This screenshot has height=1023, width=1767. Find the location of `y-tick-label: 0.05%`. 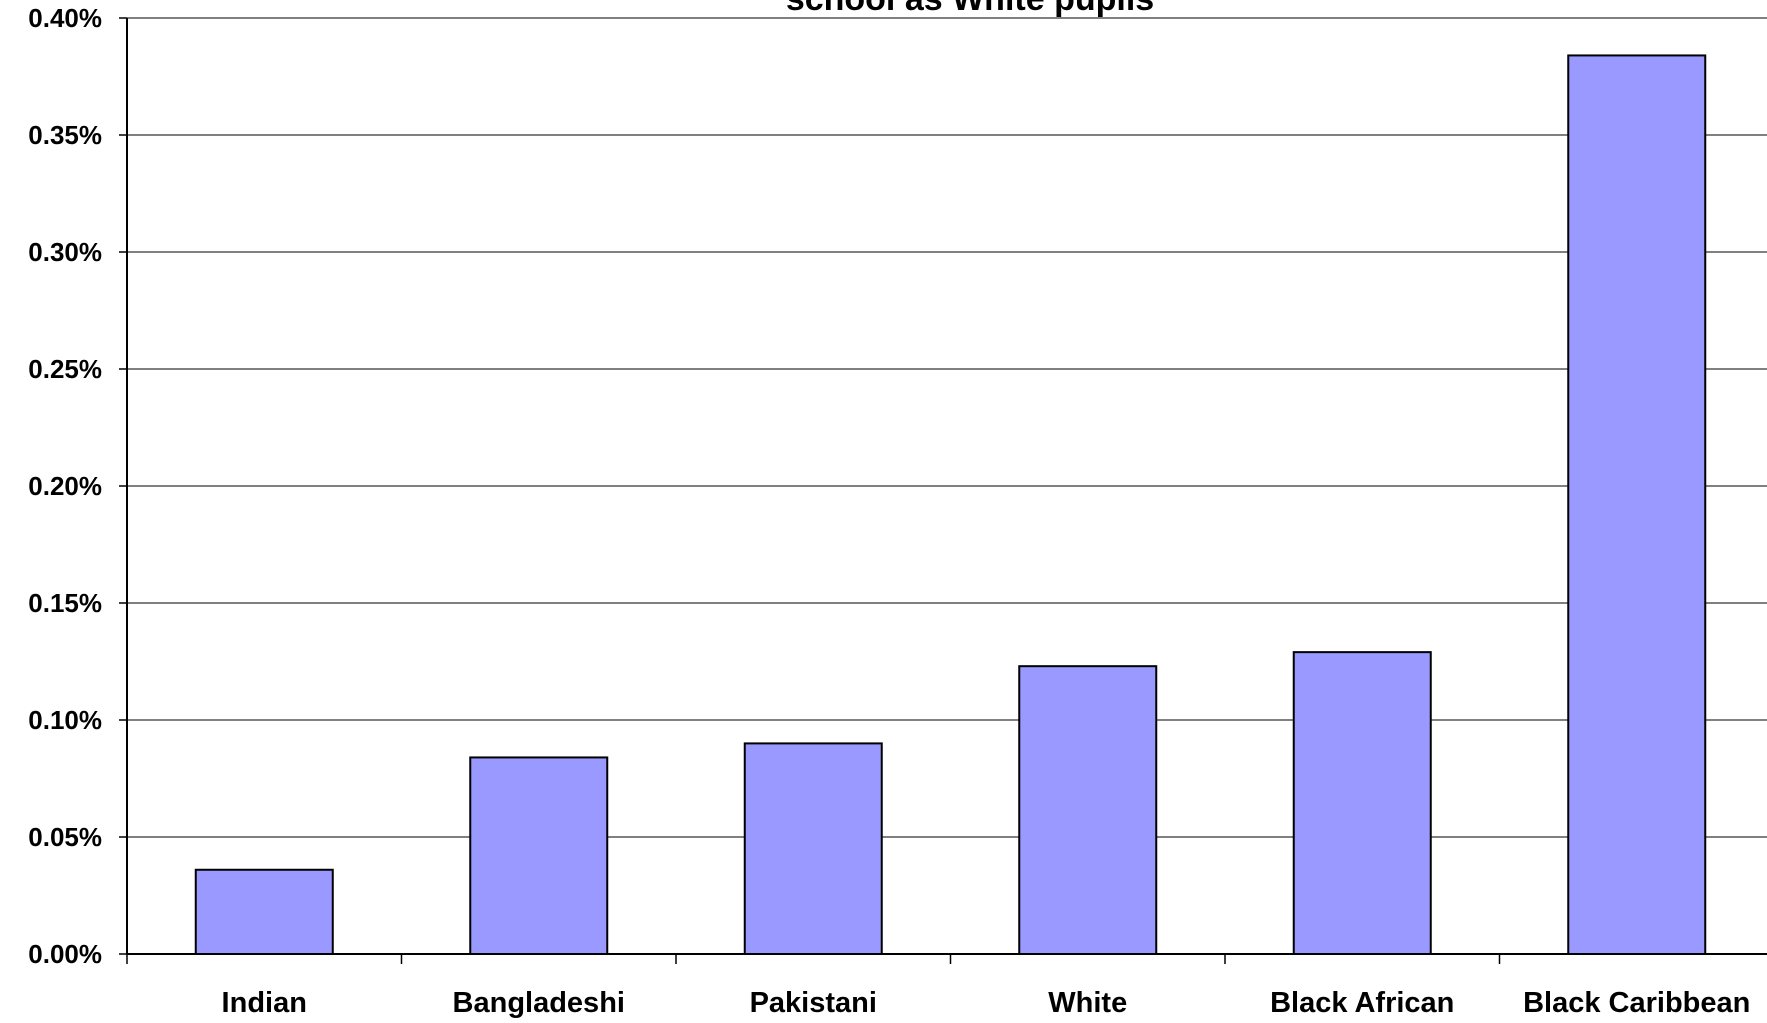

y-tick-label: 0.05% is located at coordinates (65, 837).